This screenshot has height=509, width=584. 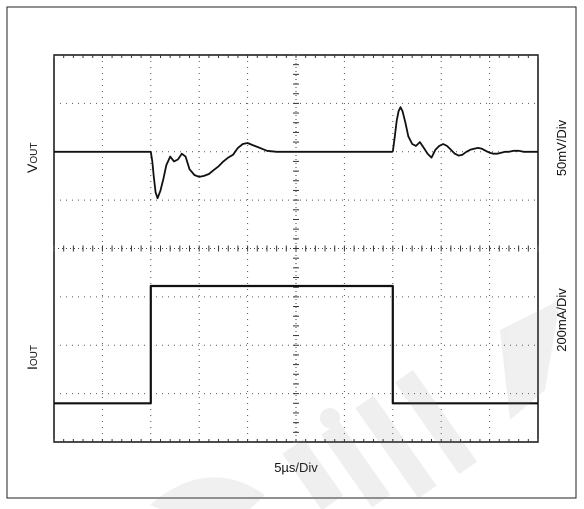 What do you see at coordinates (296, 467) in the screenshot?
I see `time-base-label: 5µs/Div` at bounding box center [296, 467].